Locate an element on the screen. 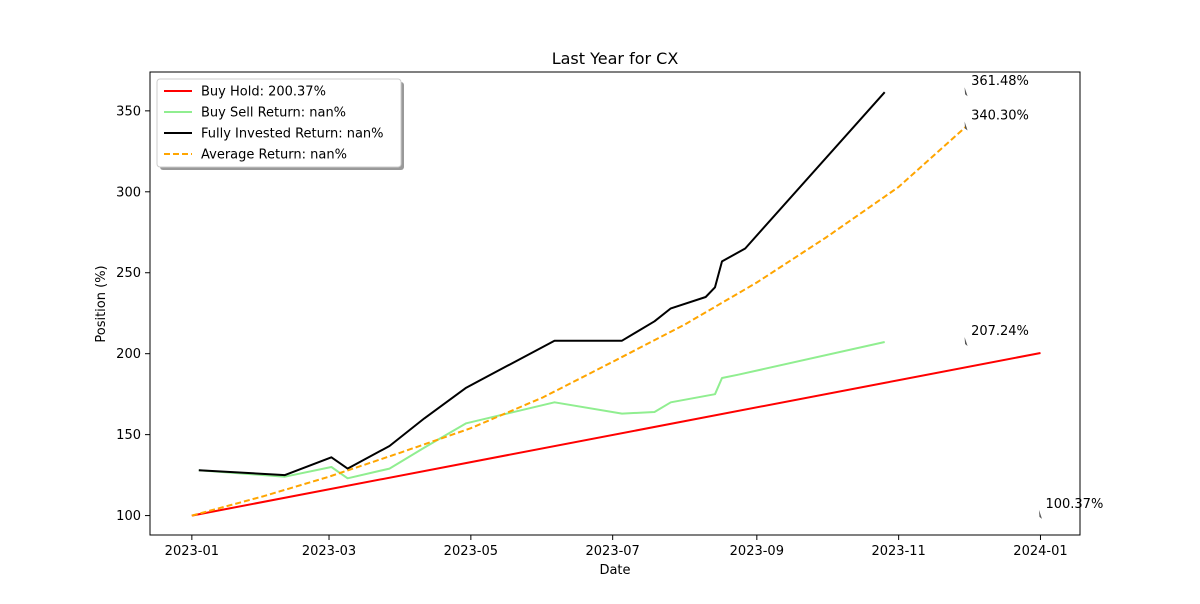 This screenshot has width=1200, height=604. legend-entry: Buy Sell Return: nan% is located at coordinates (273, 113).